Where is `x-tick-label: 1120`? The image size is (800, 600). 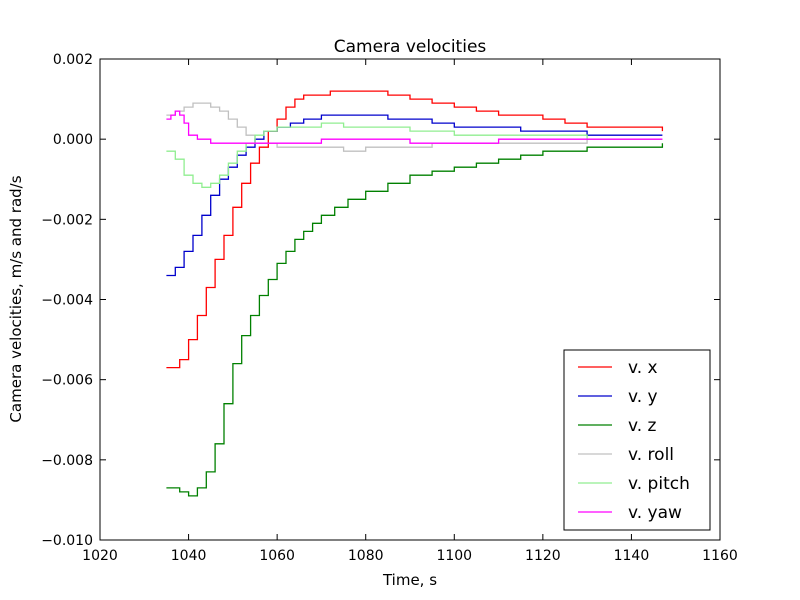
x-tick-label: 1120 is located at coordinates (543, 556).